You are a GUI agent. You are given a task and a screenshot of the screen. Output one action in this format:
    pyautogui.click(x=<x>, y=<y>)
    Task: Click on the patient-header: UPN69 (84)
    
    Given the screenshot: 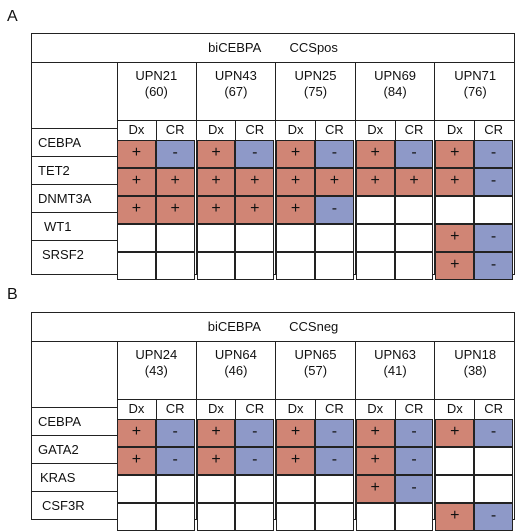 What is the action you would take?
    pyautogui.click(x=395, y=91)
    